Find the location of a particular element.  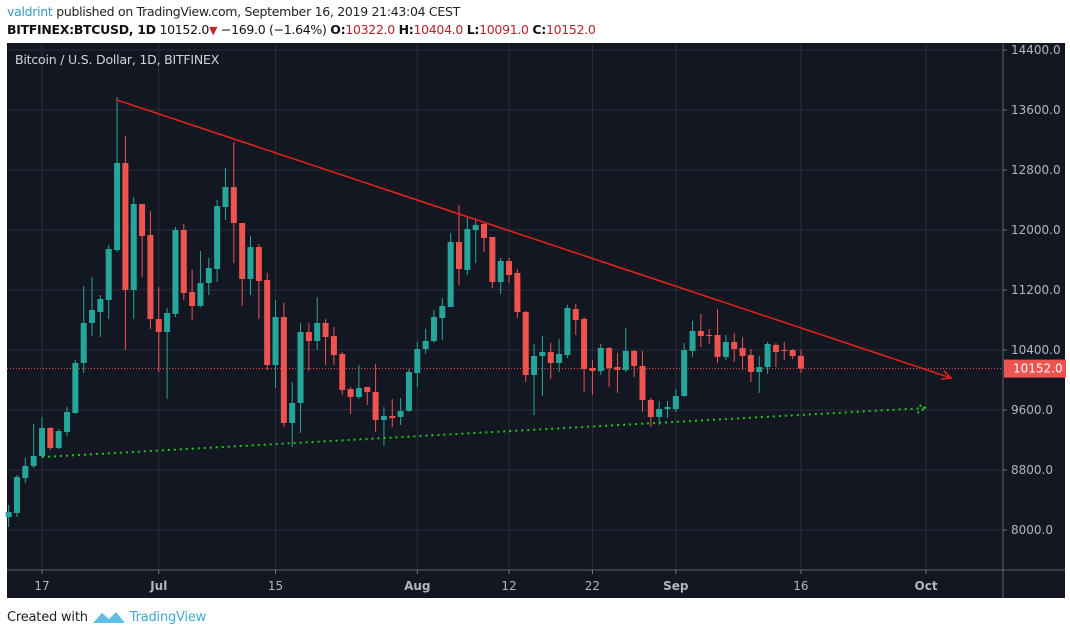

y-tick-label: 14400.0 is located at coordinates (1036, 50).